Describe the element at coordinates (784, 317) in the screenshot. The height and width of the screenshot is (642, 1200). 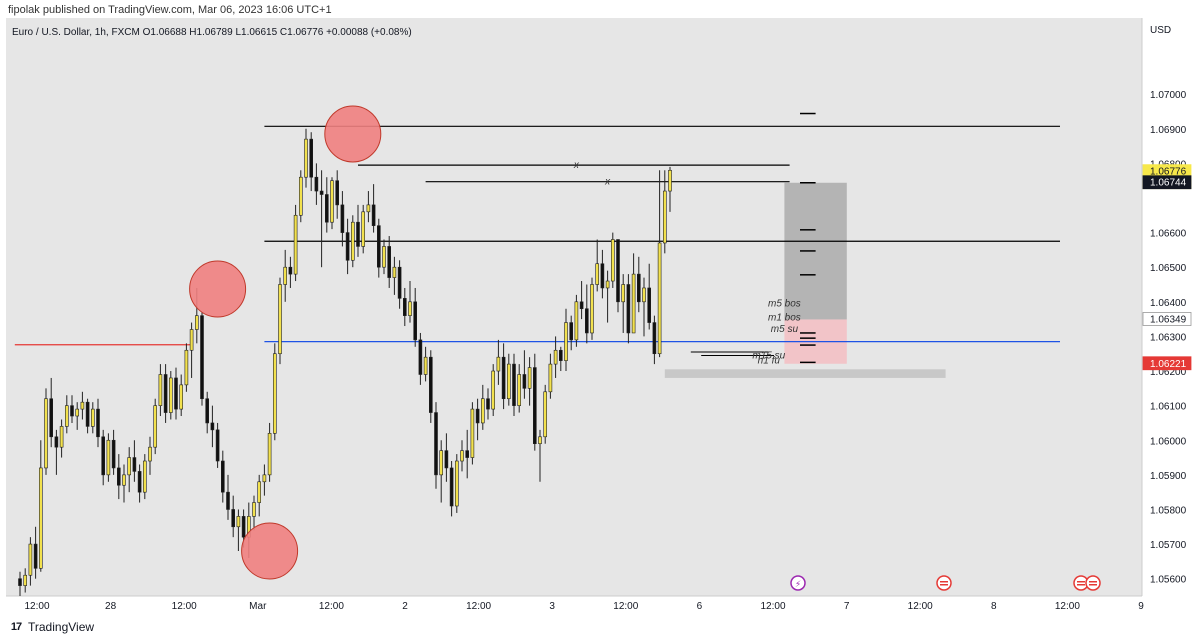
I see `chart-annotation: m1 bos` at that location.